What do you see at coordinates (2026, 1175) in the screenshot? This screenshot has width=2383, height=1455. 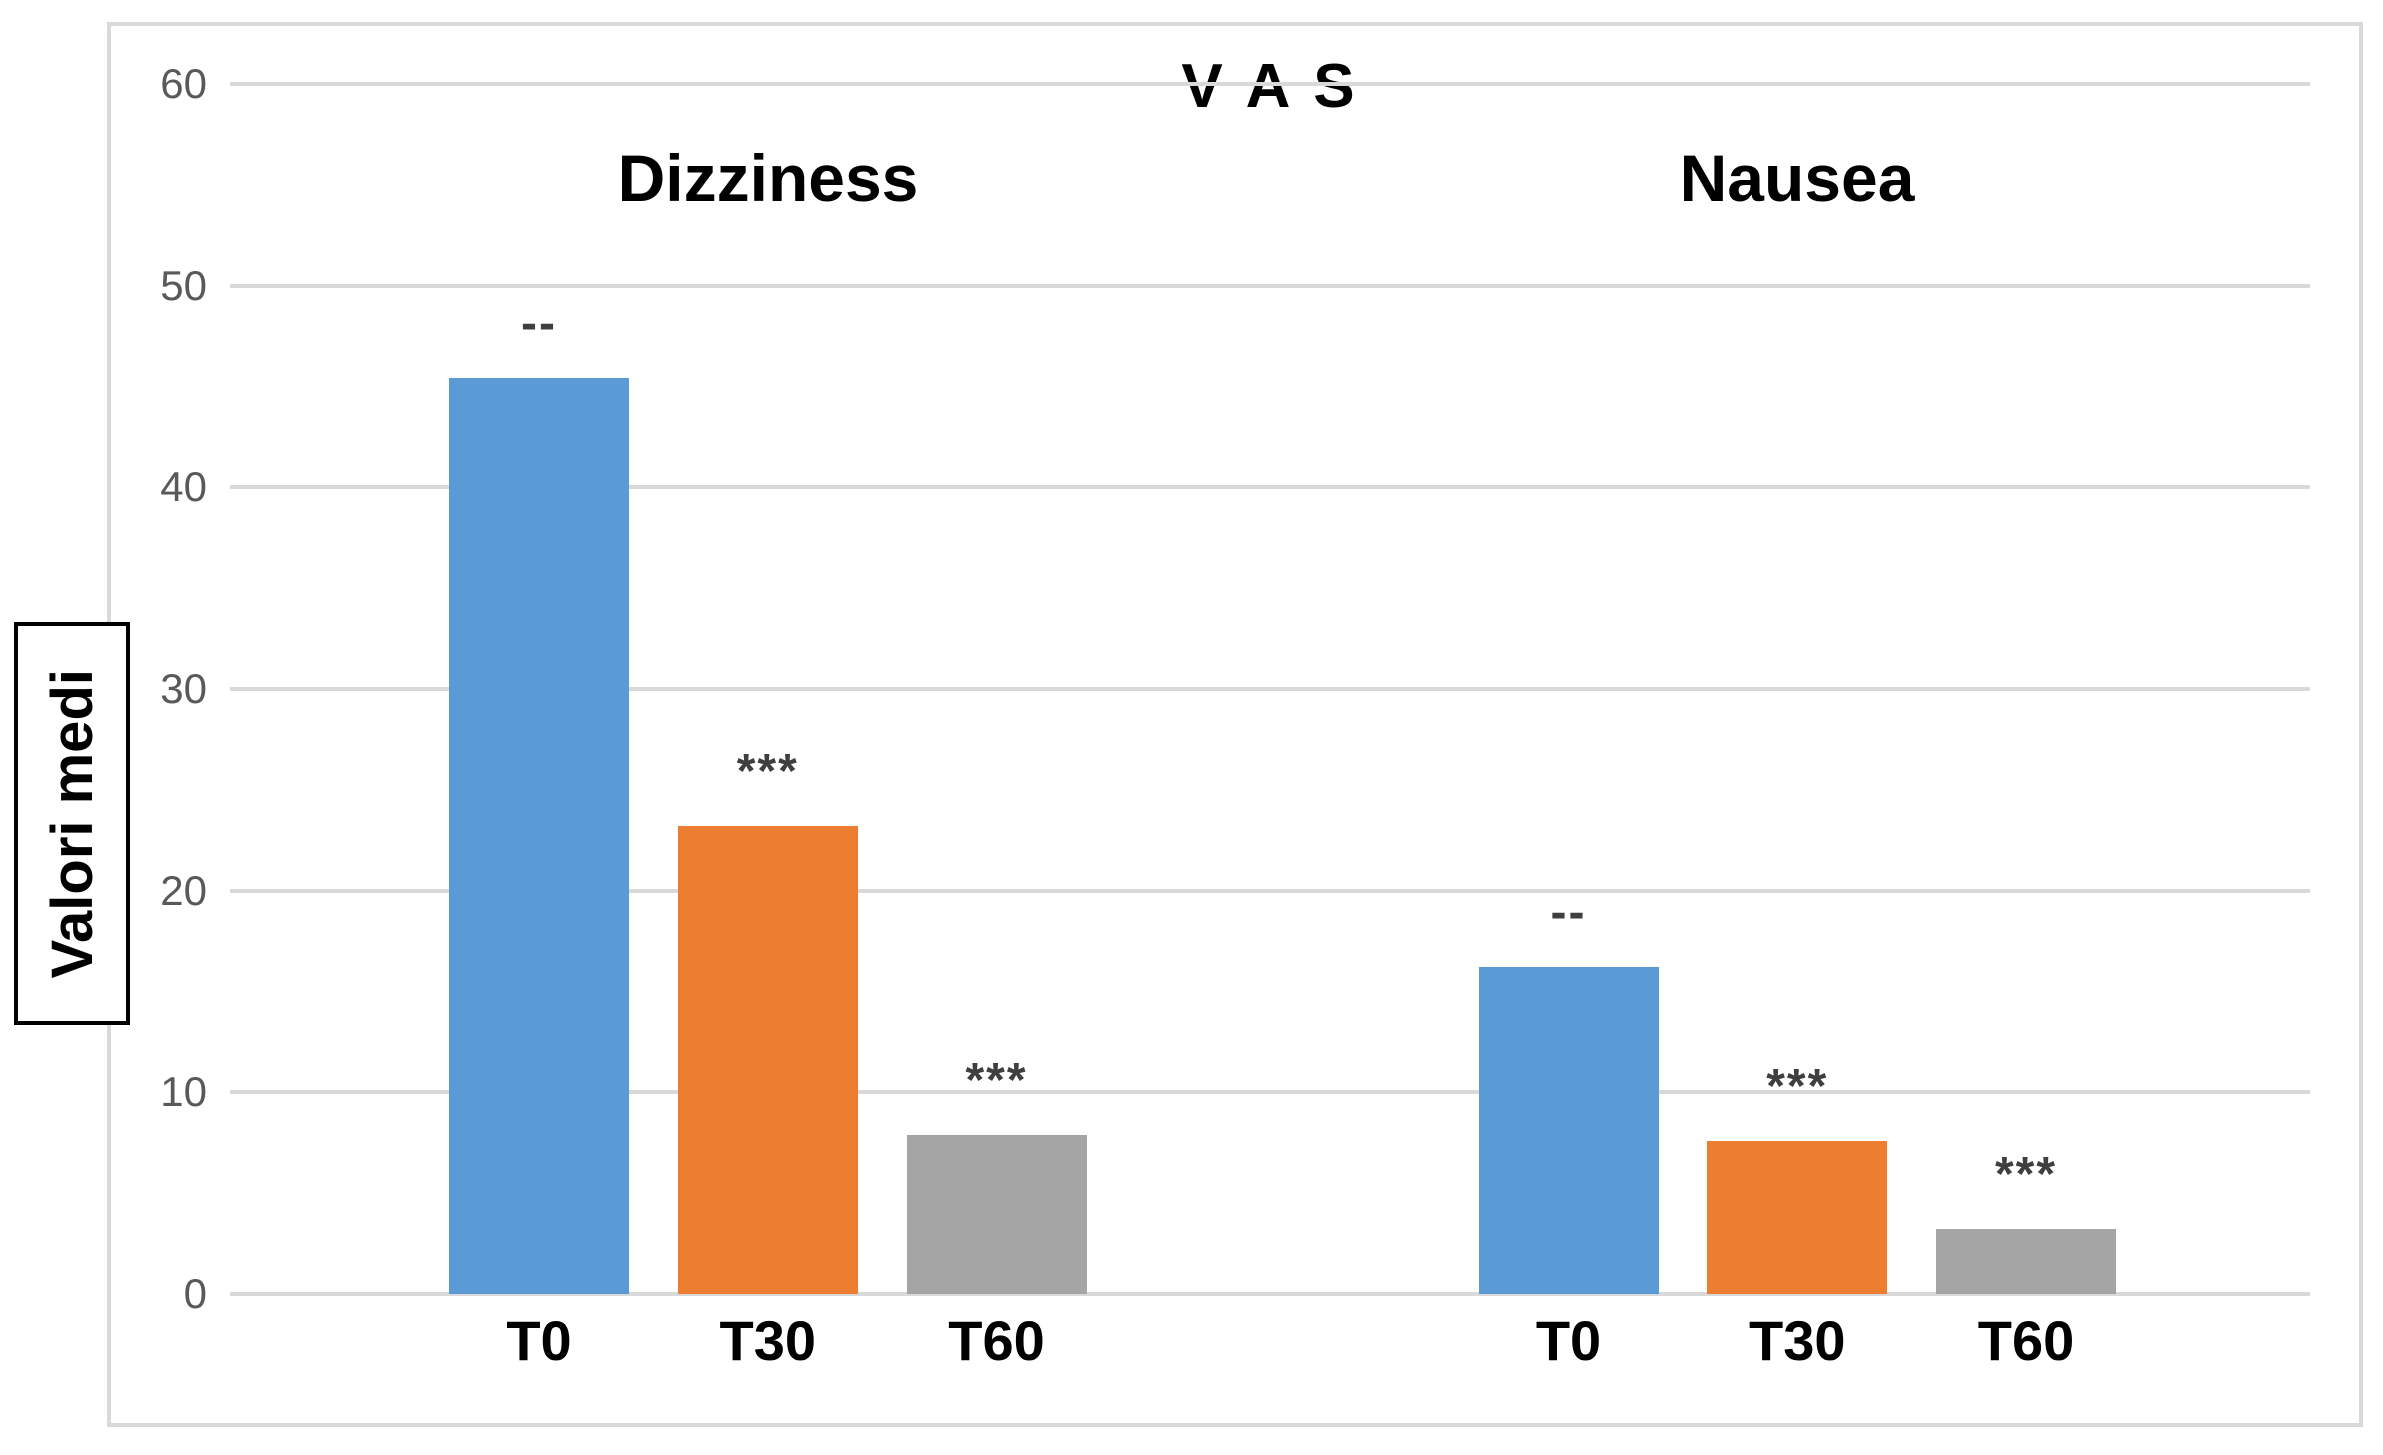 I see `annotation-nausea-t60: ***` at bounding box center [2026, 1175].